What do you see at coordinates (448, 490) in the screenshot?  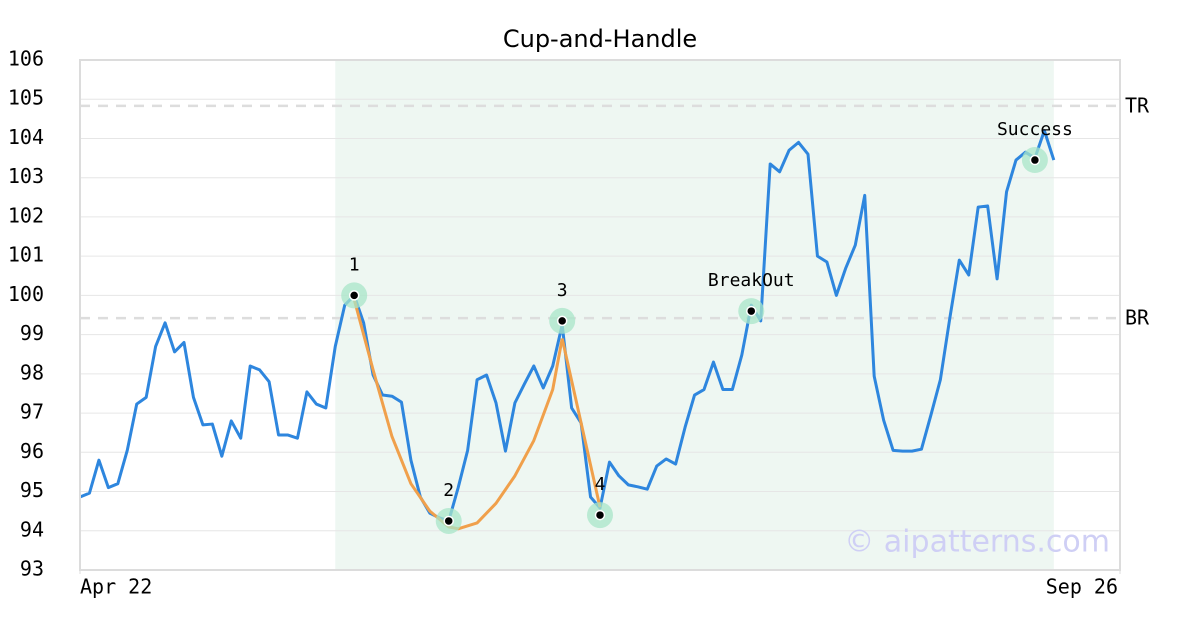 I see `annotation-label: 2` at bounding box center [448, 490].